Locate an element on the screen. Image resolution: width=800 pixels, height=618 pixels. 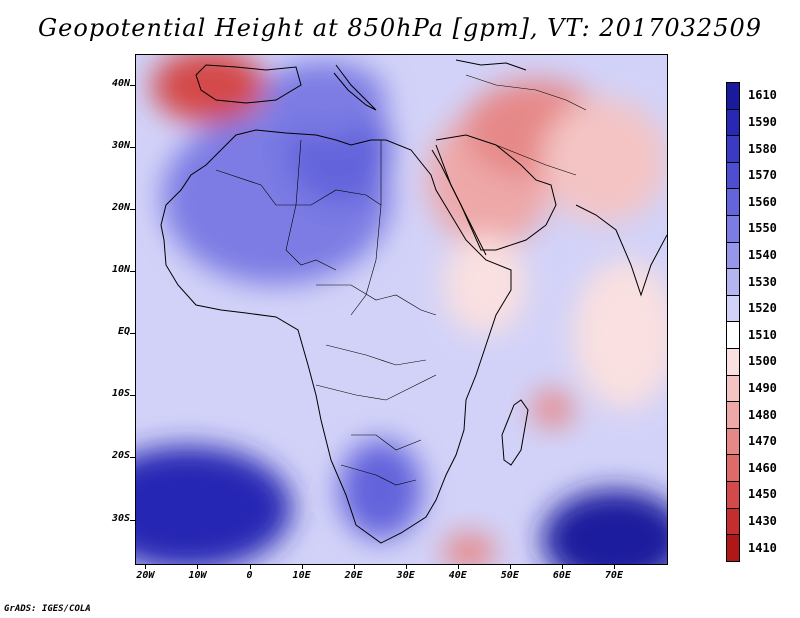
field-region-iberia-low is located at coordinates (209, 89).